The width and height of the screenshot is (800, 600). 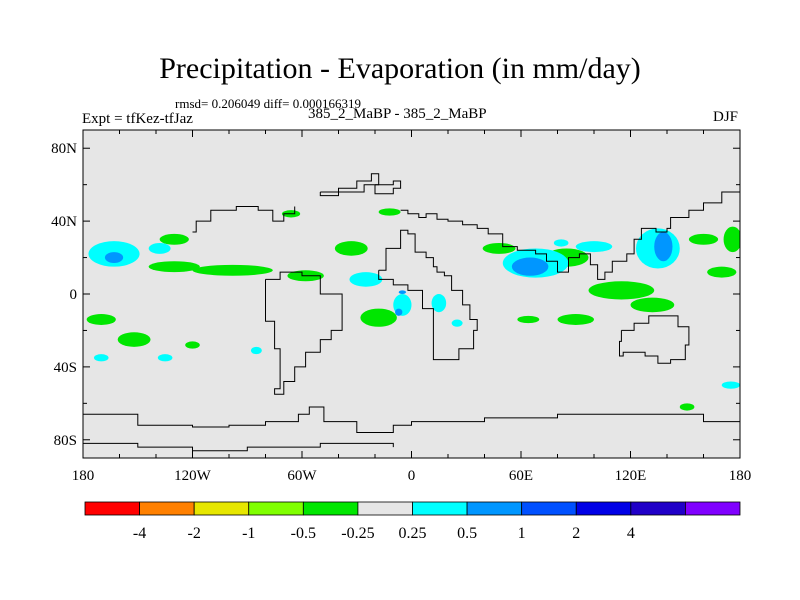 I want to click on colorbar: -4 -2 -1 -0.5 -0.25 0.25 0.5 1 2 4, so click(x=412, y=521).